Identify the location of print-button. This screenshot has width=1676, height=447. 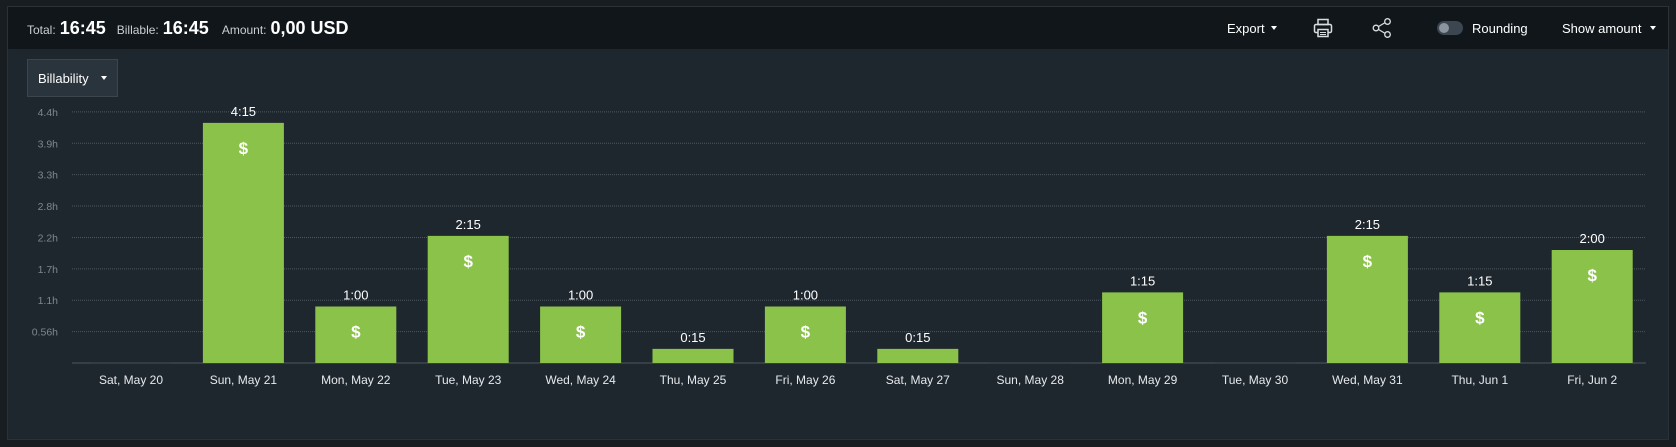
(1323, 28).